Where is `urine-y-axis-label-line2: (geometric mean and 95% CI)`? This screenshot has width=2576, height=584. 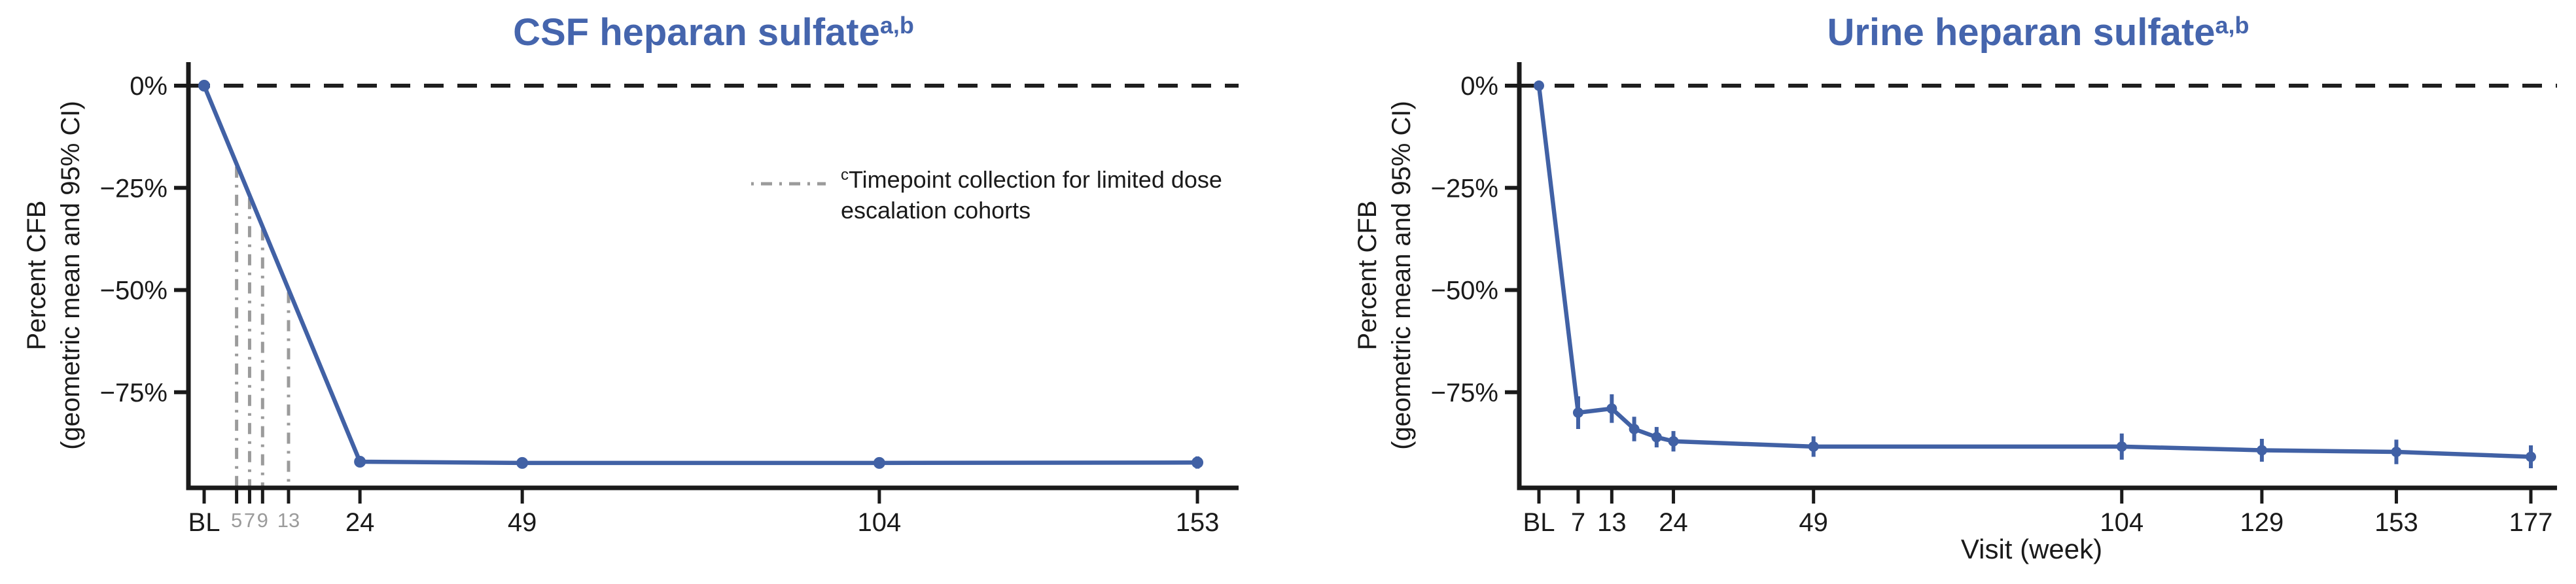 urine-y-axis-label-line2: (geometric mean and 95% CI) is located at coordinates (1402, 275).